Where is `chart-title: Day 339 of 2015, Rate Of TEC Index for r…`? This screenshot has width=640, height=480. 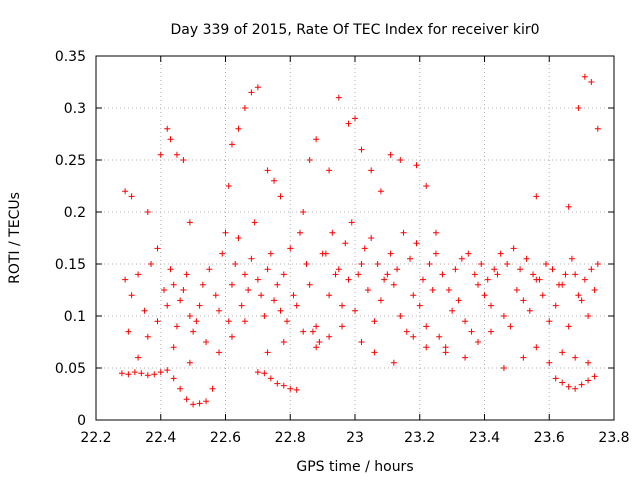
chart-title: Day 339 of 2015, Rate Of TEC Index for r… is located at coordinates (354, 30).